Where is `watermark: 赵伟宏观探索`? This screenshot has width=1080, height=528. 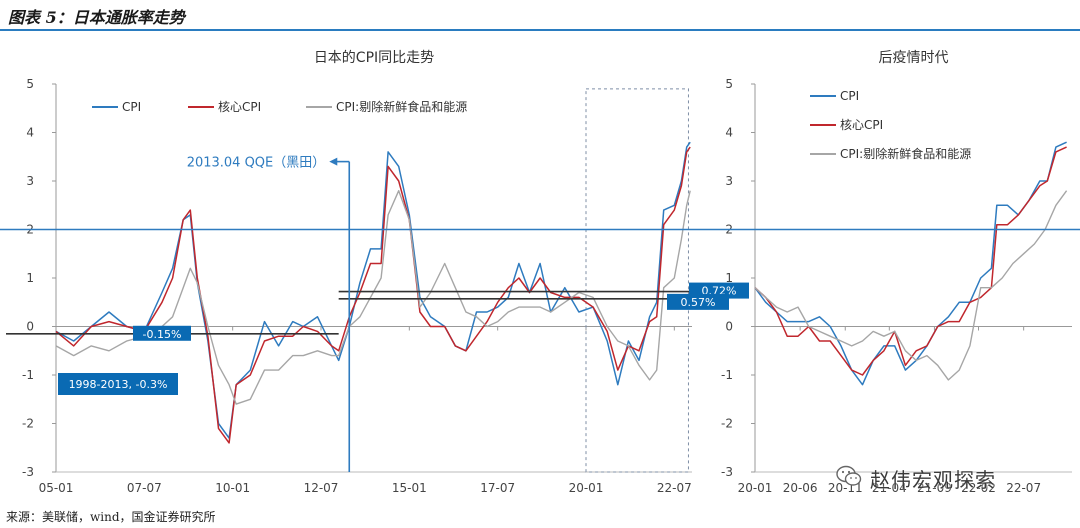
watermark: 赵伟宏观探索 is located at coordinates (956, 477).